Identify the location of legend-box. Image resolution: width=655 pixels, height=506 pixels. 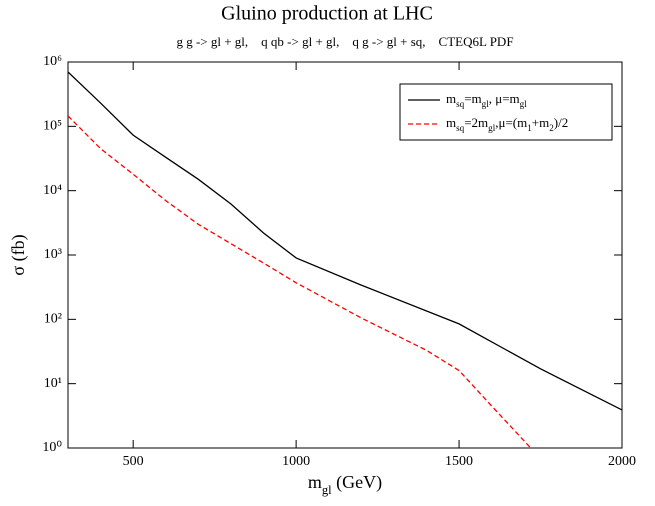
(506, 112).